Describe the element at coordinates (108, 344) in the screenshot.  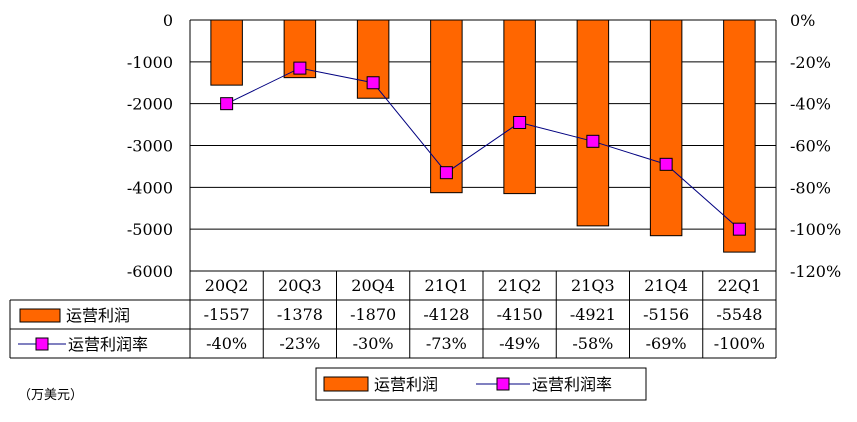
I see `margin-row-header: 运营利润率` at that location.